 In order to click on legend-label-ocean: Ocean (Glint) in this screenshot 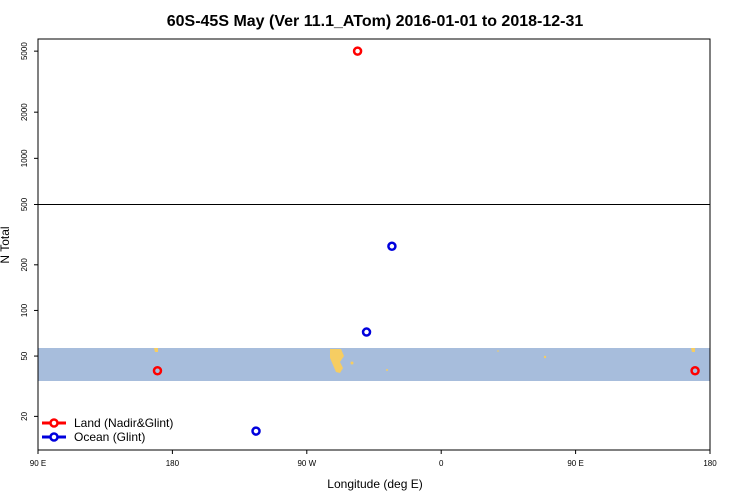, I will do `click(109, 437)`.